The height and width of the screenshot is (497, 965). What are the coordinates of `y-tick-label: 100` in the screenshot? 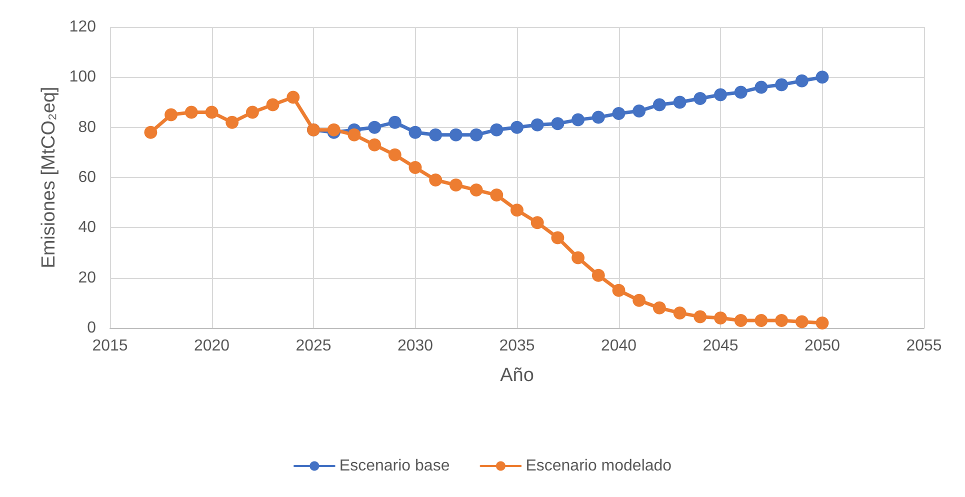 It's located at (82, 77).